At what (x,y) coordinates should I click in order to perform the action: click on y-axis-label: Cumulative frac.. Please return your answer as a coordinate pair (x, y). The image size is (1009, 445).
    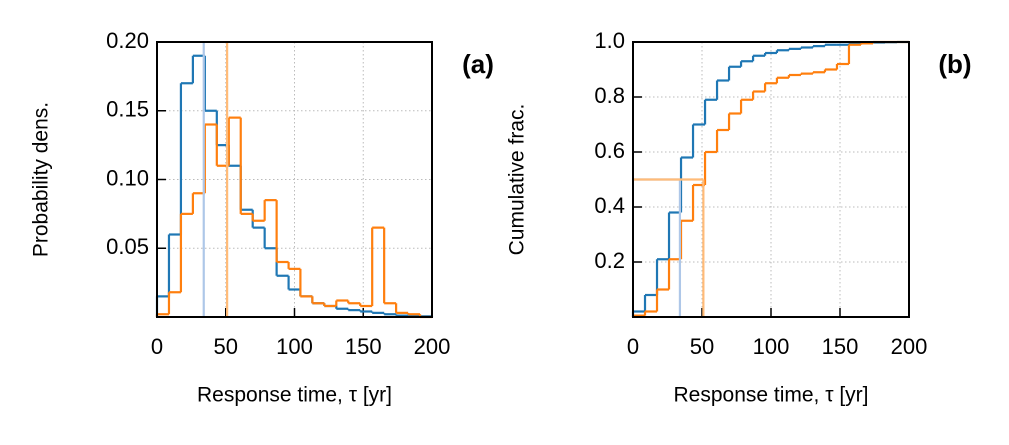
    Looking at the image, I should click on (517, 180).